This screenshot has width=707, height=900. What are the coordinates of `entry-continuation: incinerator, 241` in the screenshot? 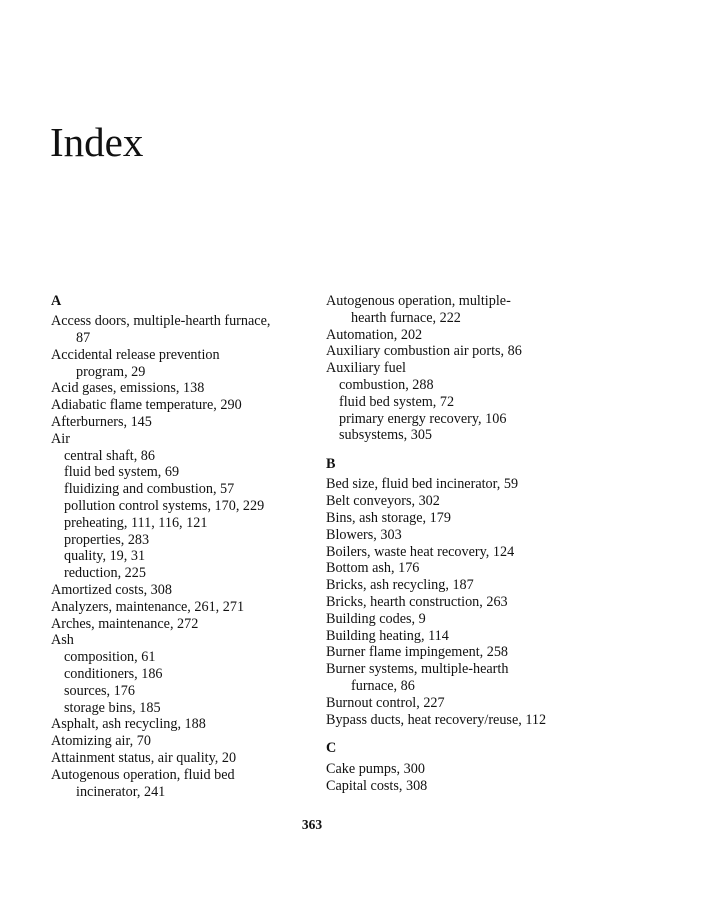 It's located at (121, 791).